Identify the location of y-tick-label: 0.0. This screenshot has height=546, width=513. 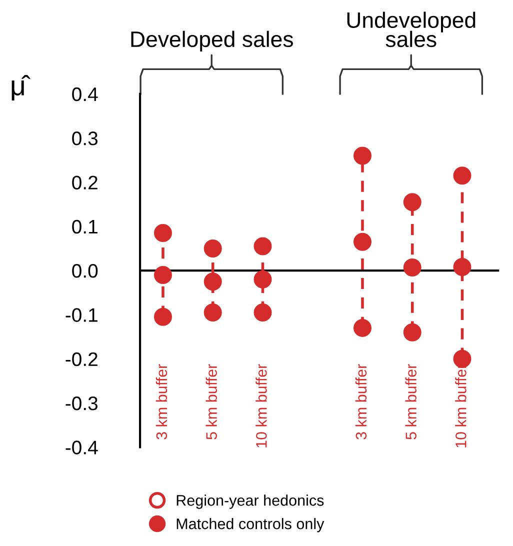
(85, 271).